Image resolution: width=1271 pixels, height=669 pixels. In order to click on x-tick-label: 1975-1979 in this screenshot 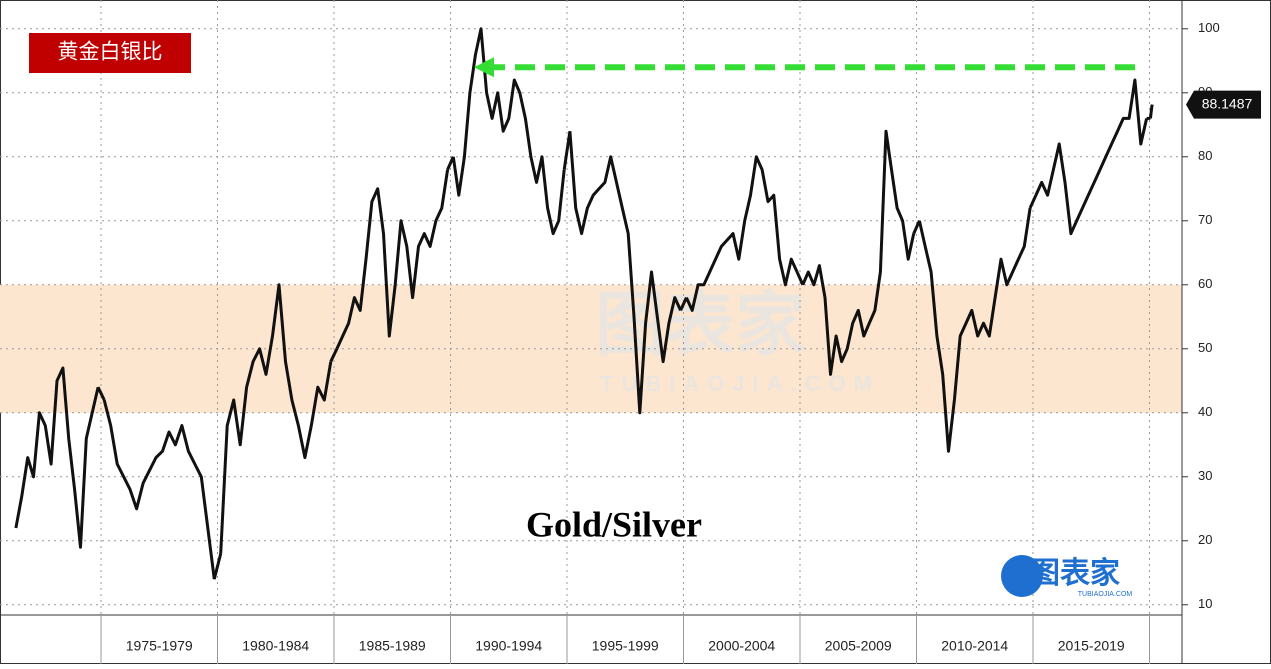, I will do `click(159, 646)`.